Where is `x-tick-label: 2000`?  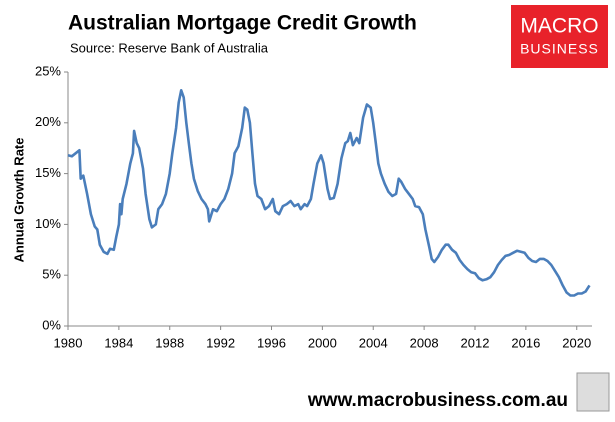 x-tick-label: 2000 is located at coordinates (322, 342).